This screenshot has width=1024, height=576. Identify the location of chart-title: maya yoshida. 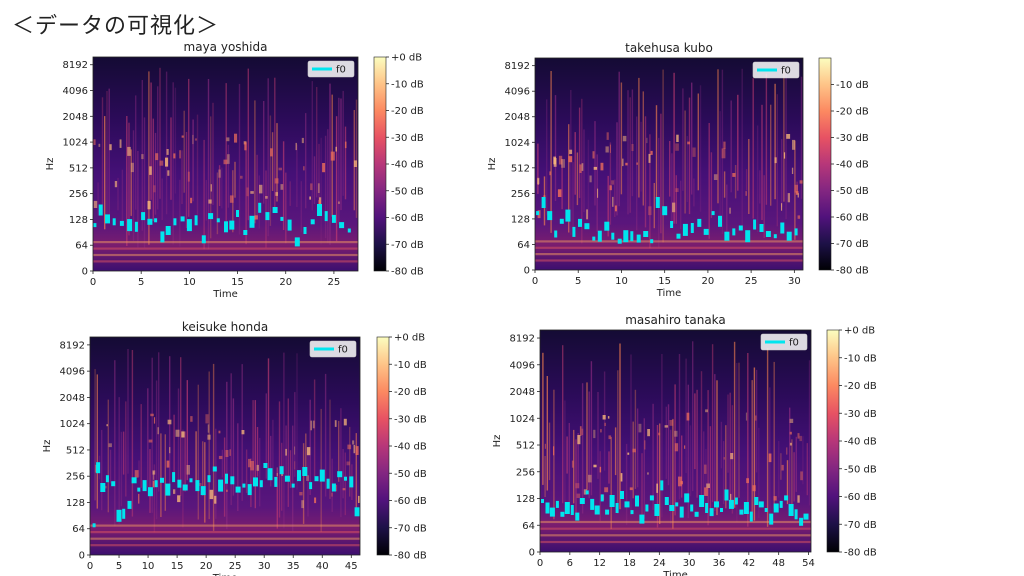
(226, 47).